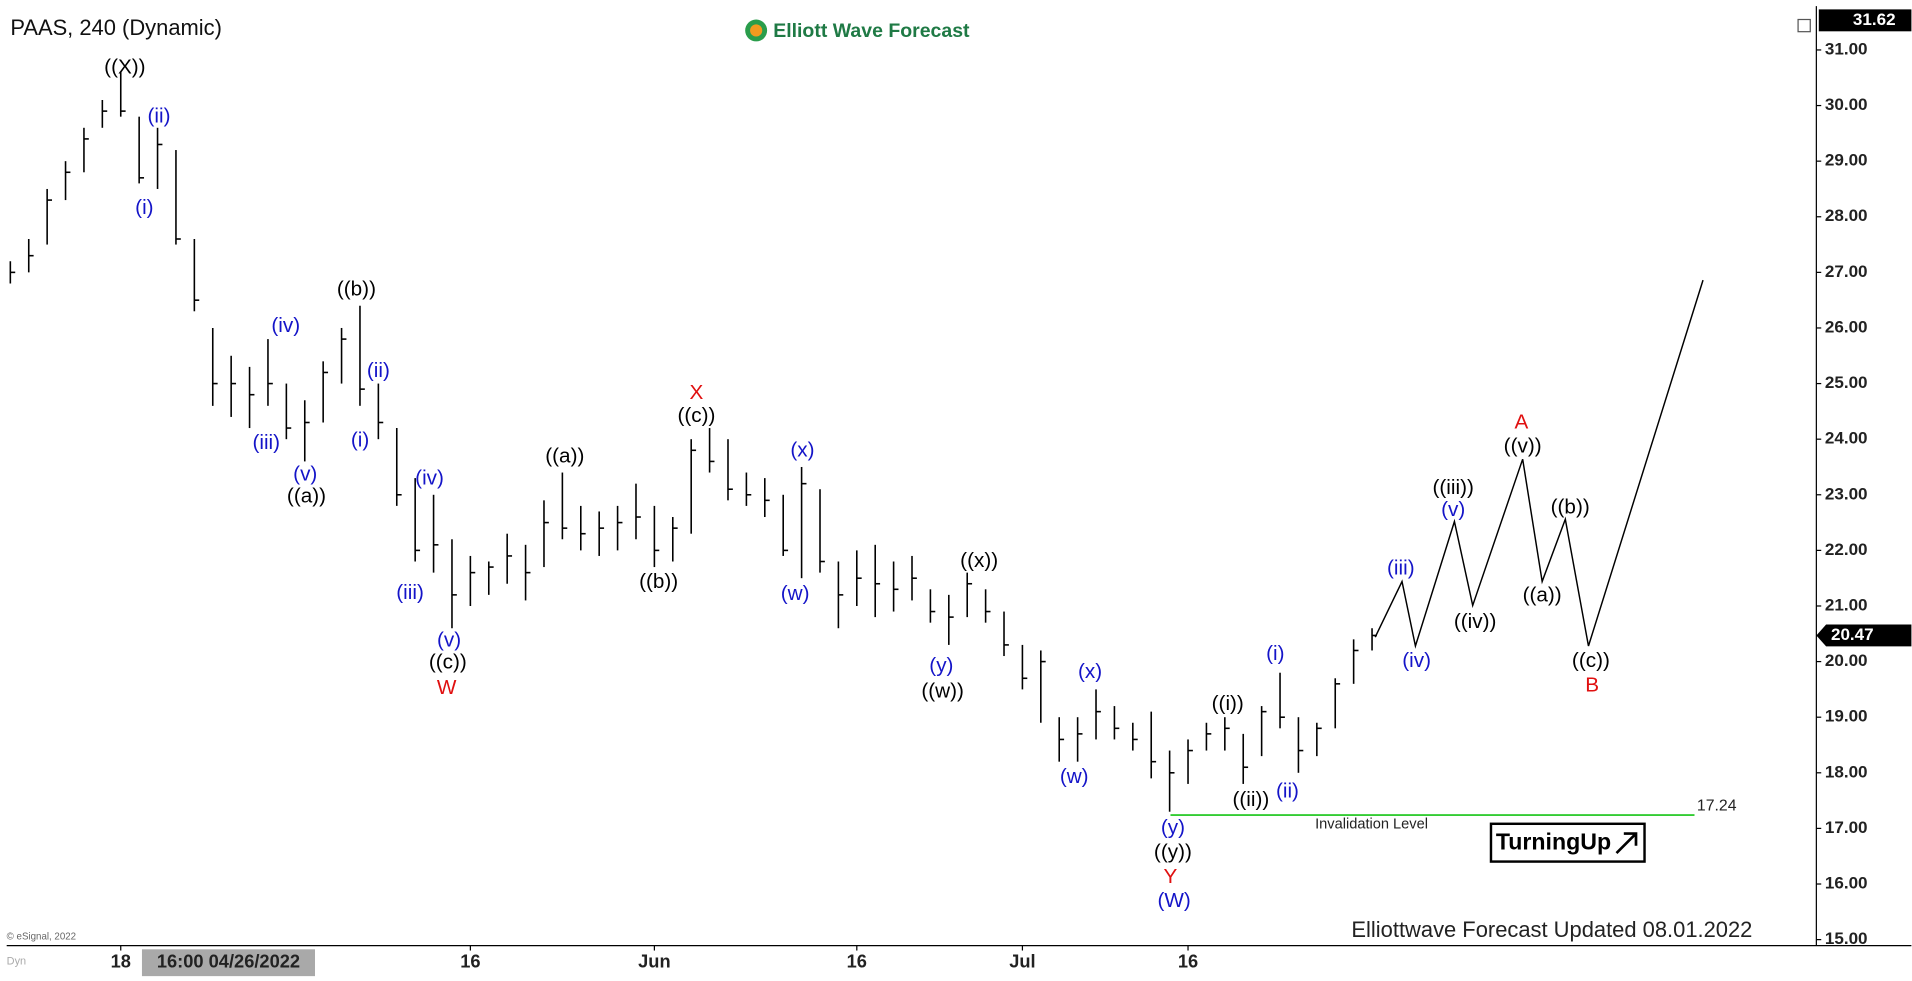 This screenshot has height=981, width=1912. I want to click on x-tick-label: Jun, so click(654, 961).